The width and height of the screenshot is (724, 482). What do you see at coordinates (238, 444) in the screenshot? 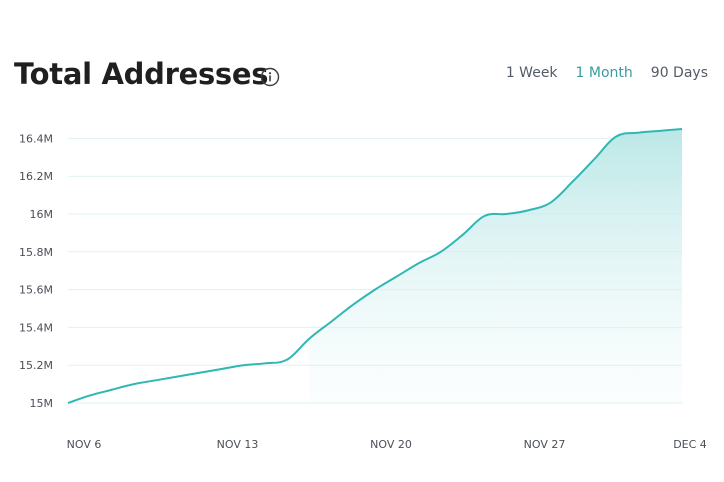
I see `x-tick-label: NOV 13` at bounding box center [238, 444].